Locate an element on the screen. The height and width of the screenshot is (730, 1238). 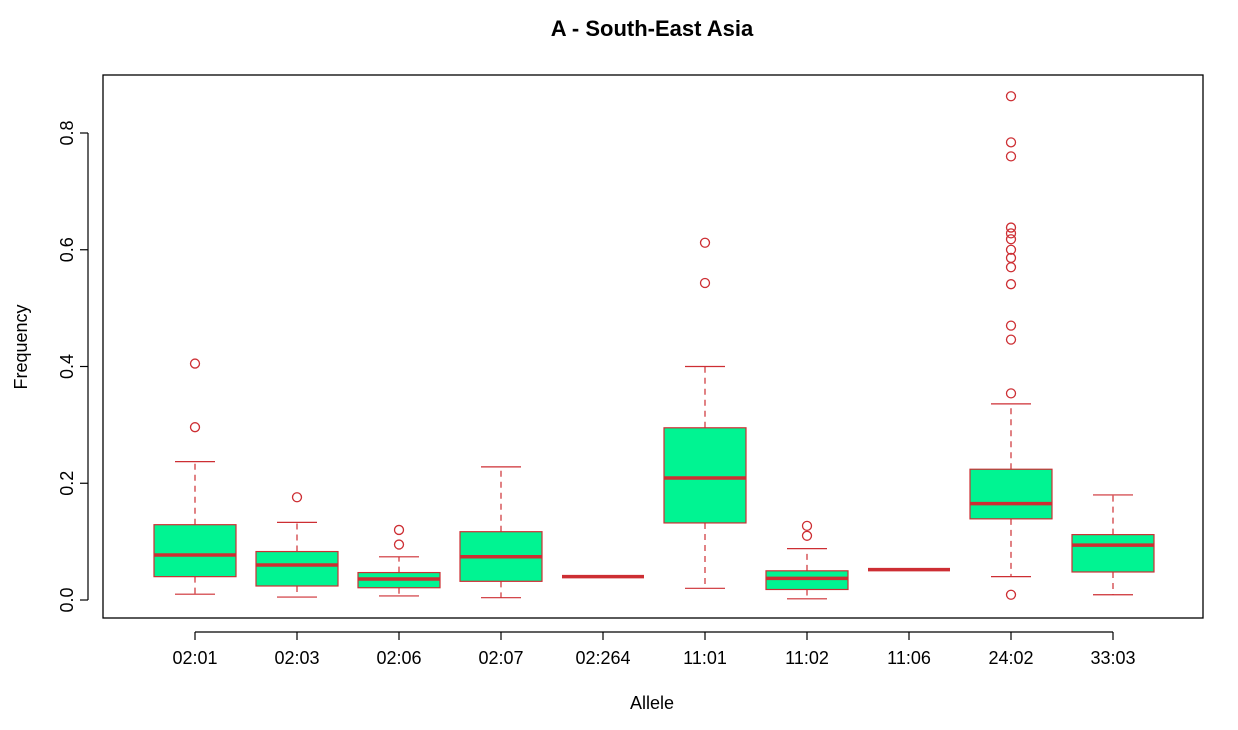
x-tick-label: 02:01 is located at coordinates (194, 658).